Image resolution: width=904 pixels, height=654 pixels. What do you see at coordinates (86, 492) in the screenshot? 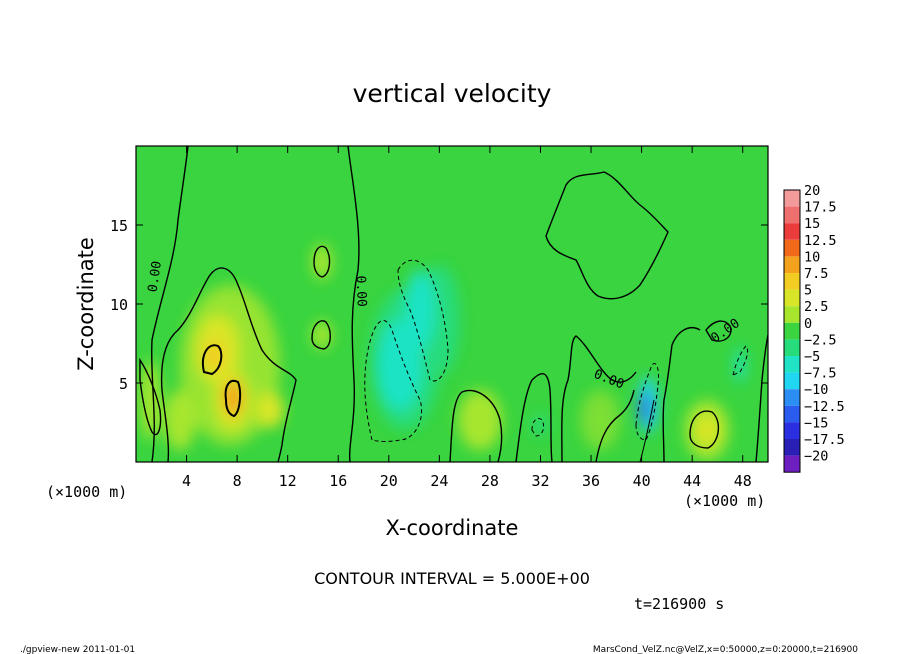
I see `y-unit-label: (×1000 m)` at bounding box center [86, 492].